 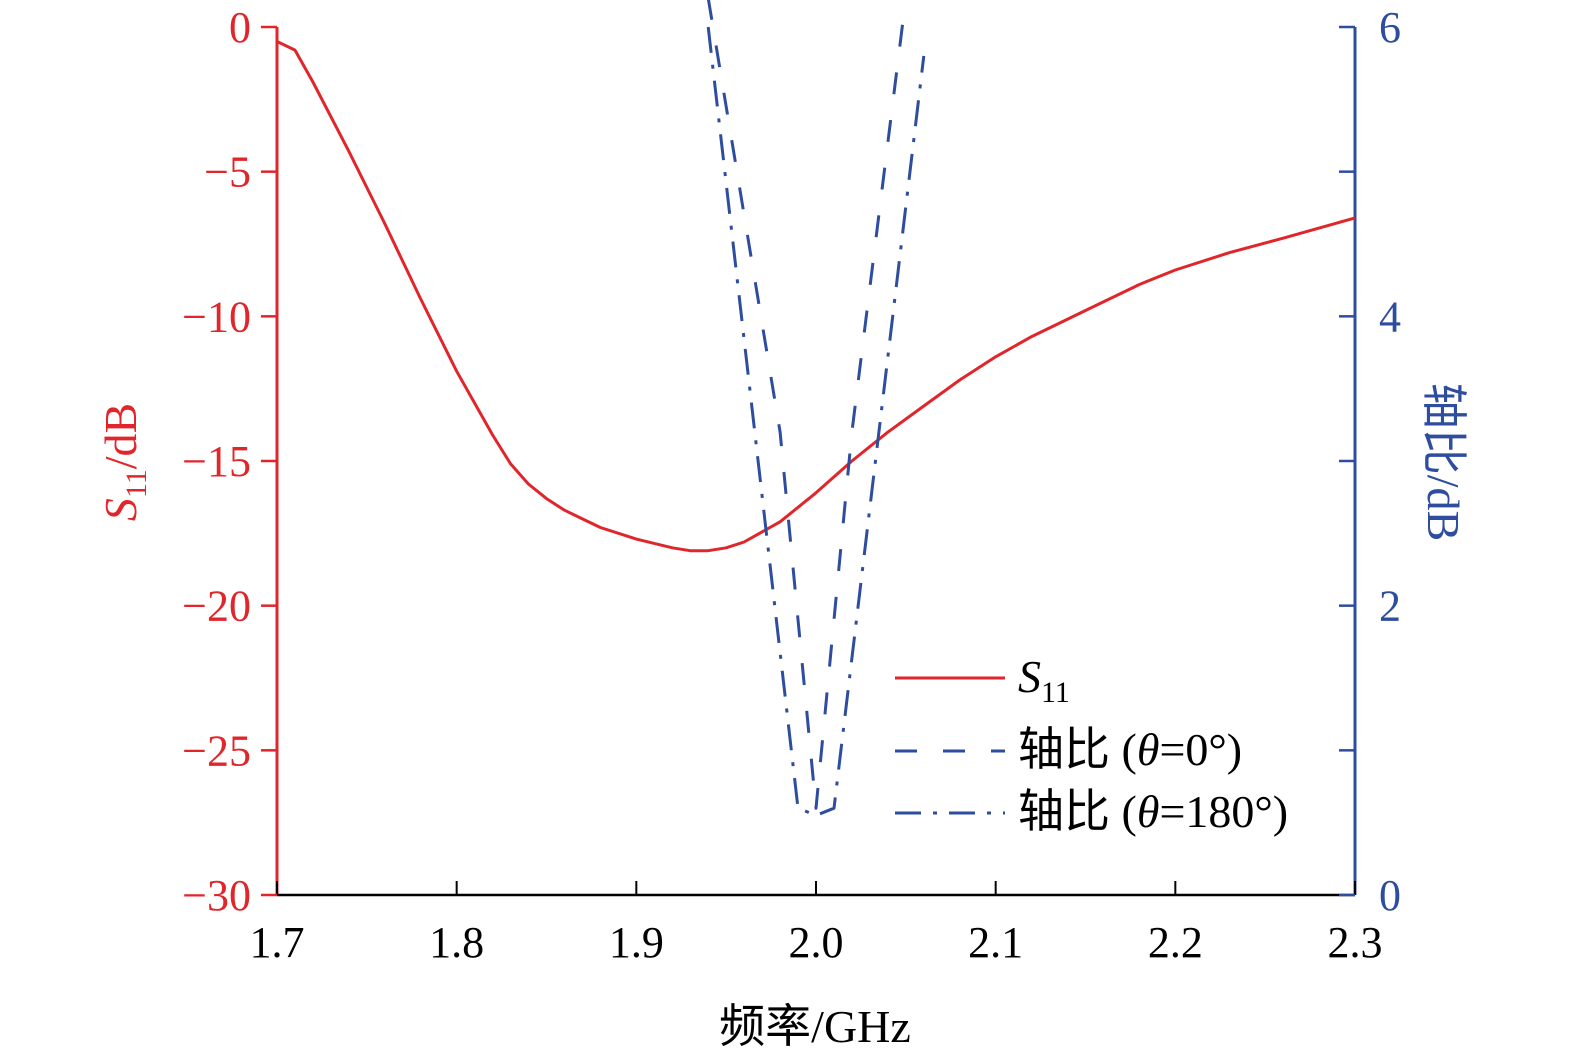 I want to click on y-axis-right-title: 轴比/dB, so click(x=1443, y=462).